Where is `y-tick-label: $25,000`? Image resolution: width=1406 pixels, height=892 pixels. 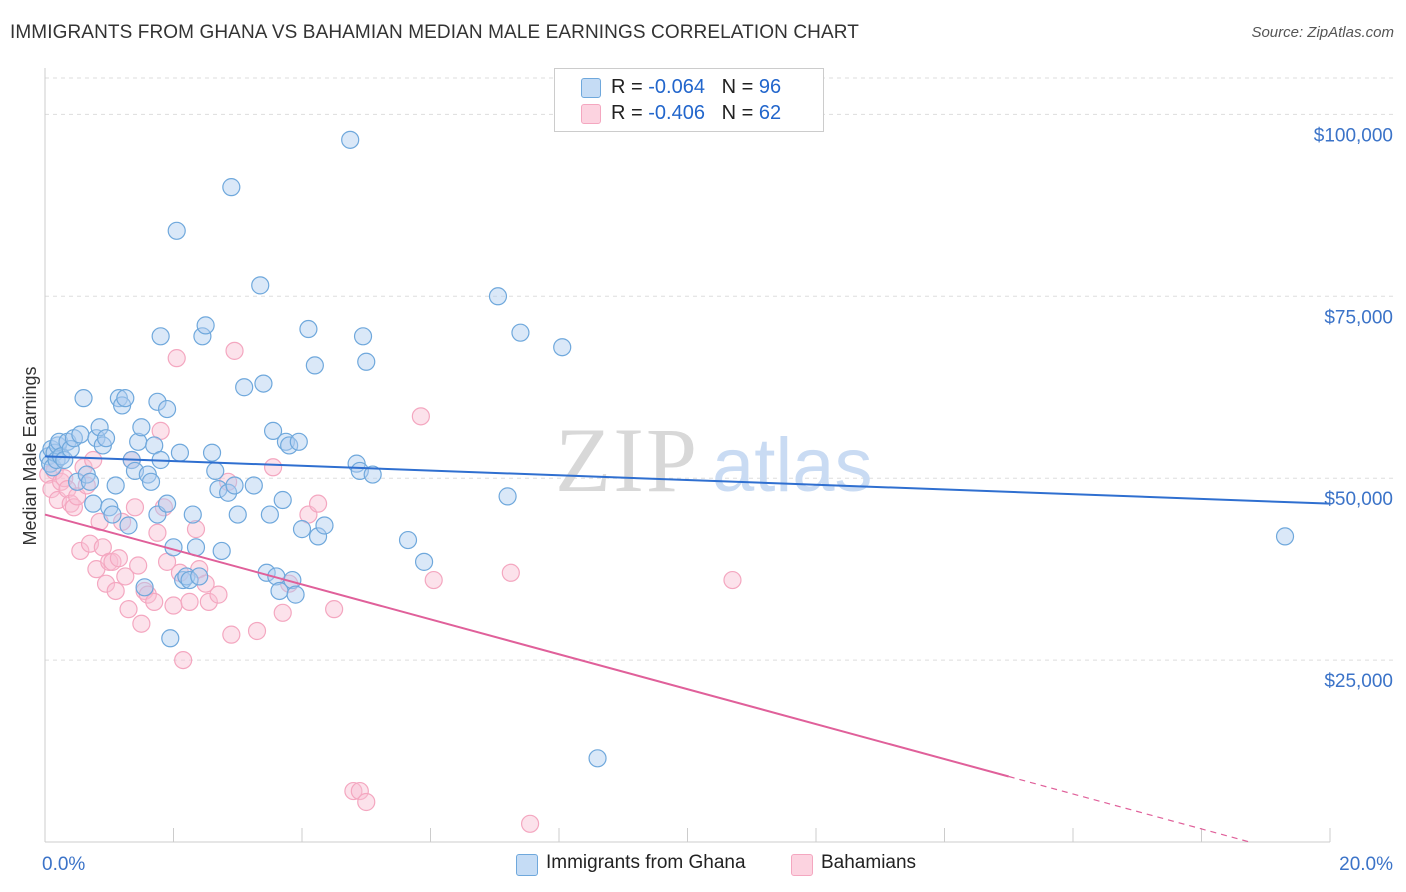
y-tick-label: $25,000 is located at coordinates (1358, 681).